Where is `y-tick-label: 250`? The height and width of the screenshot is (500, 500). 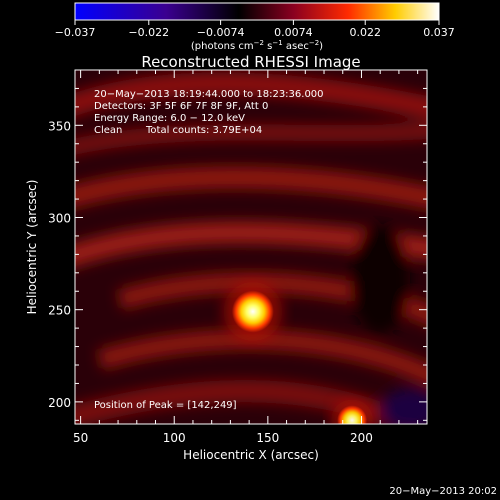
y-tick-label: 250 is located at coordinates (59, 311).